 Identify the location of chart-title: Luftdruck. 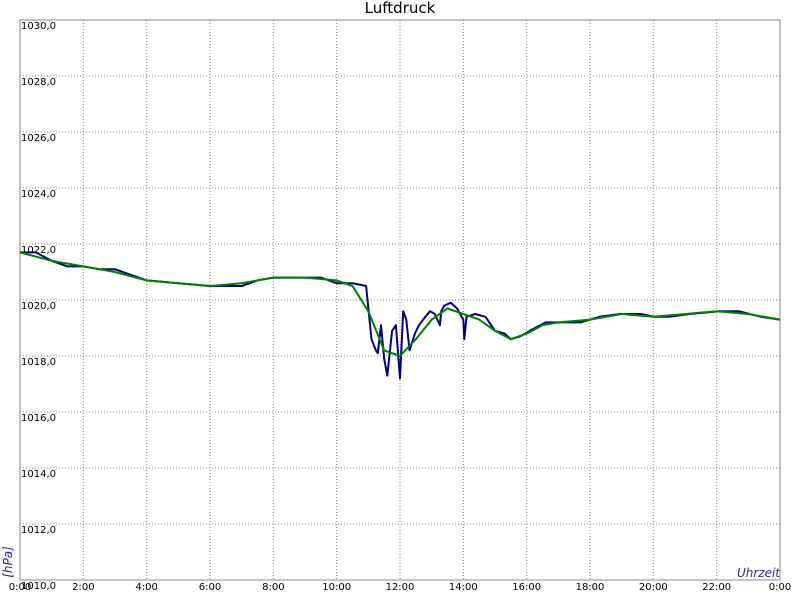
(400, 8).